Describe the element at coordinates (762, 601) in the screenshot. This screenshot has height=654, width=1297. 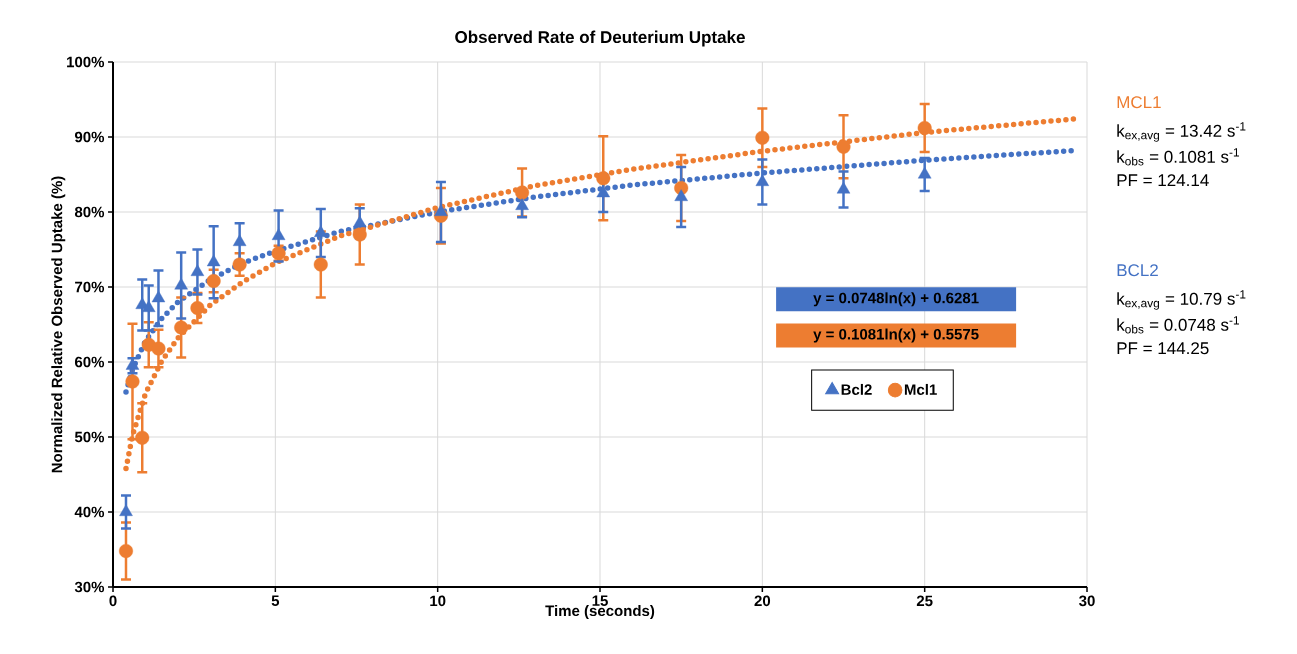
I see `x-tick-label: 20` at that location.